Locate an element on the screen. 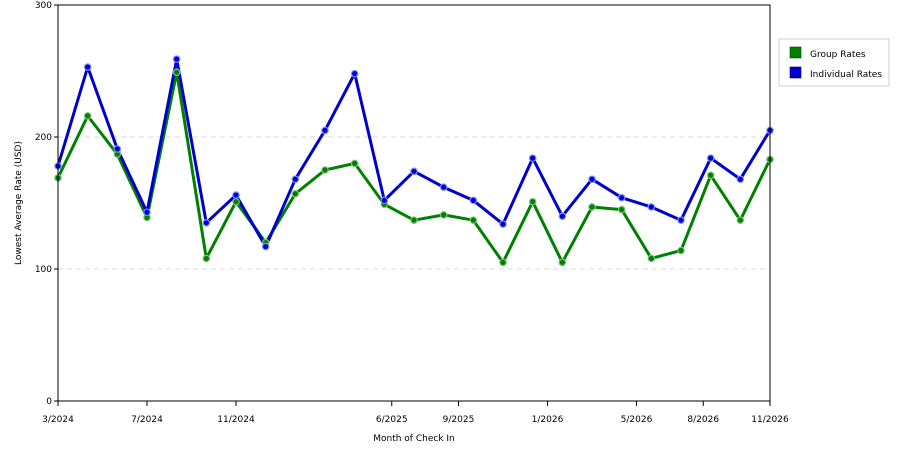  legend: Group Rates Individual Rates is located at coordinates (834, 62).